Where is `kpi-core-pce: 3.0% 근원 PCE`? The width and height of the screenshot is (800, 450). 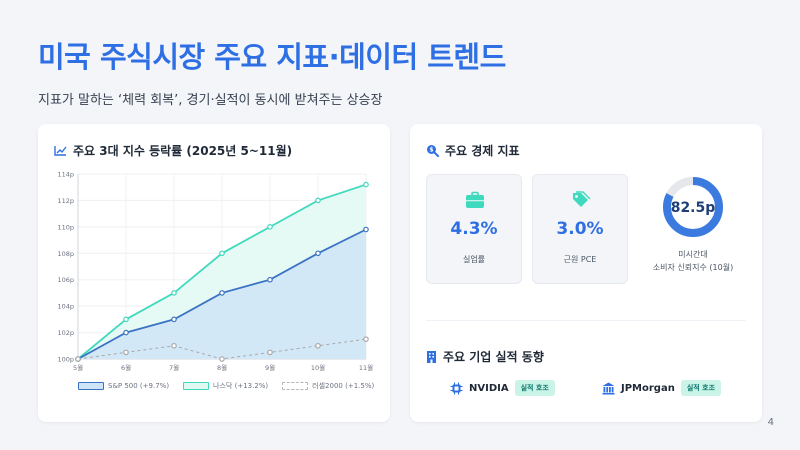
kpi-core-pce: 3.0% 근원 PCE is located at coordinates (580, 229).